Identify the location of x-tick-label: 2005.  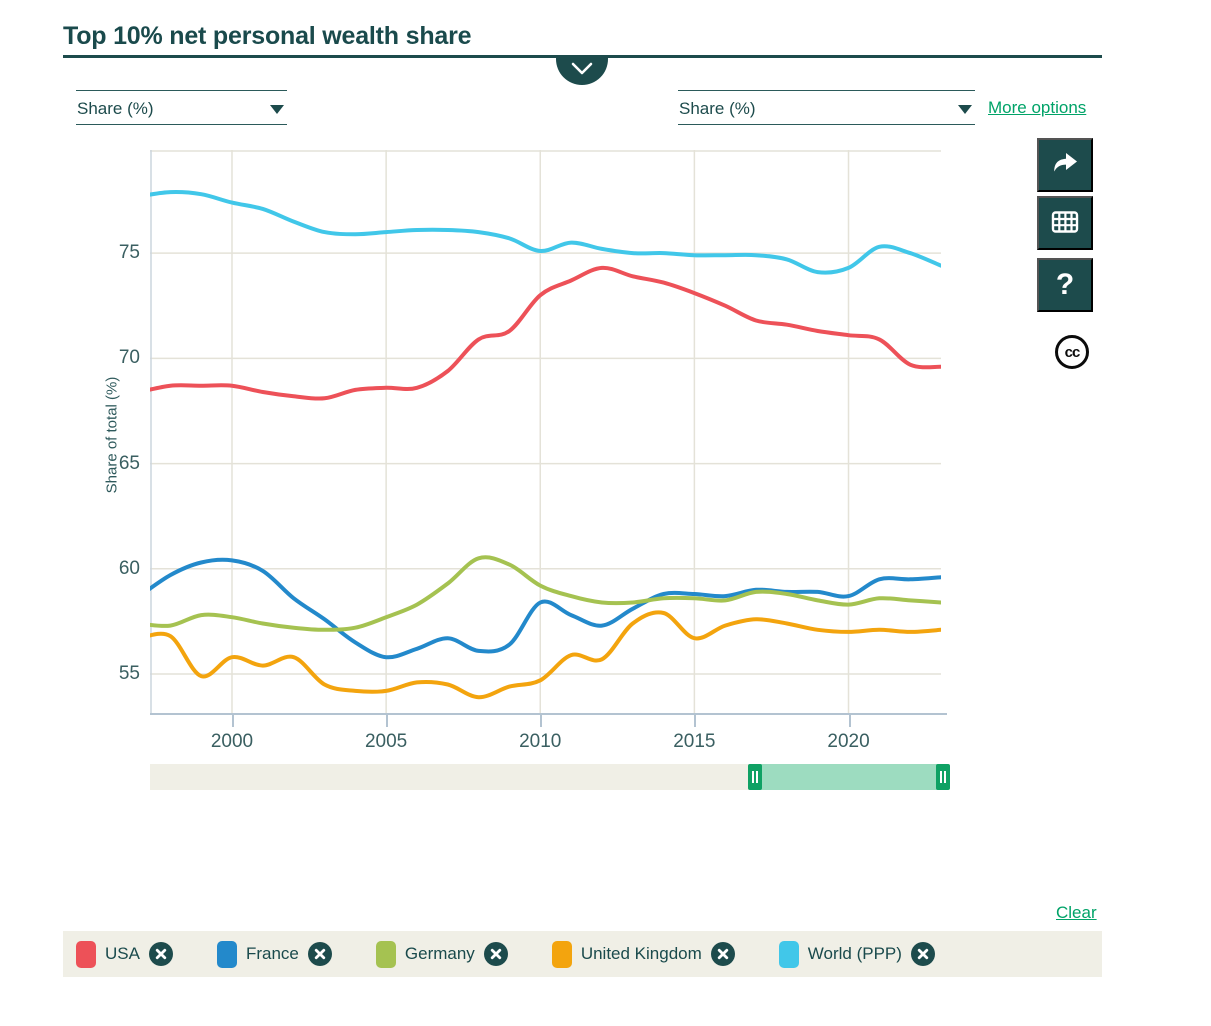
(386, 741).